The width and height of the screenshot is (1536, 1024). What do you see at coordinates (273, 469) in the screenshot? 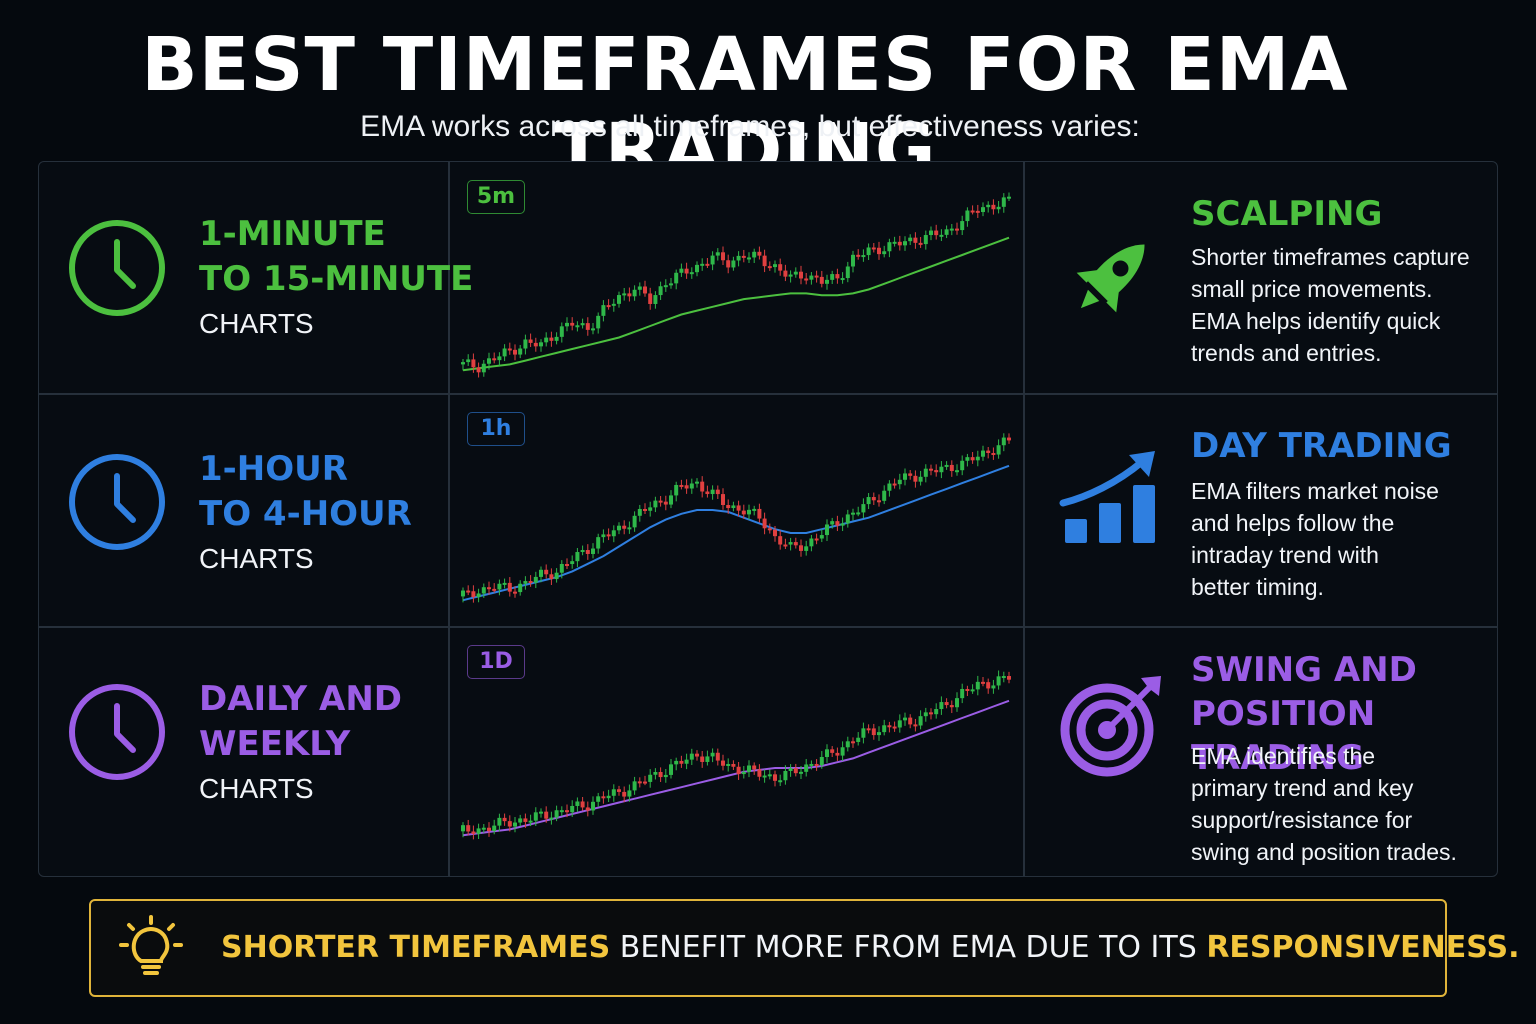
I see `timeframe-line1: 1-HOUR` at bounding box center [273, 469].